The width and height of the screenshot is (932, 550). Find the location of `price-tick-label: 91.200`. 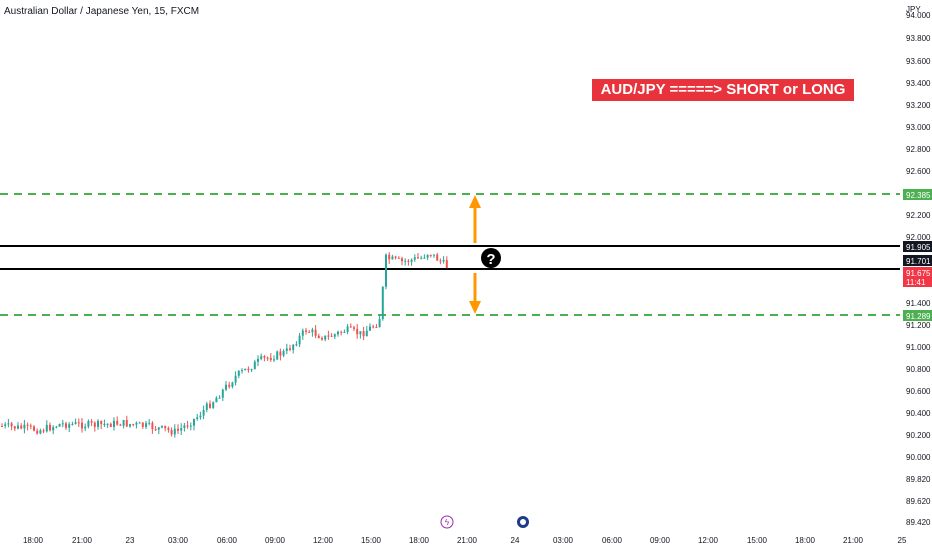

price-tick-label: 91.200 is located at coordinates (918, 325).